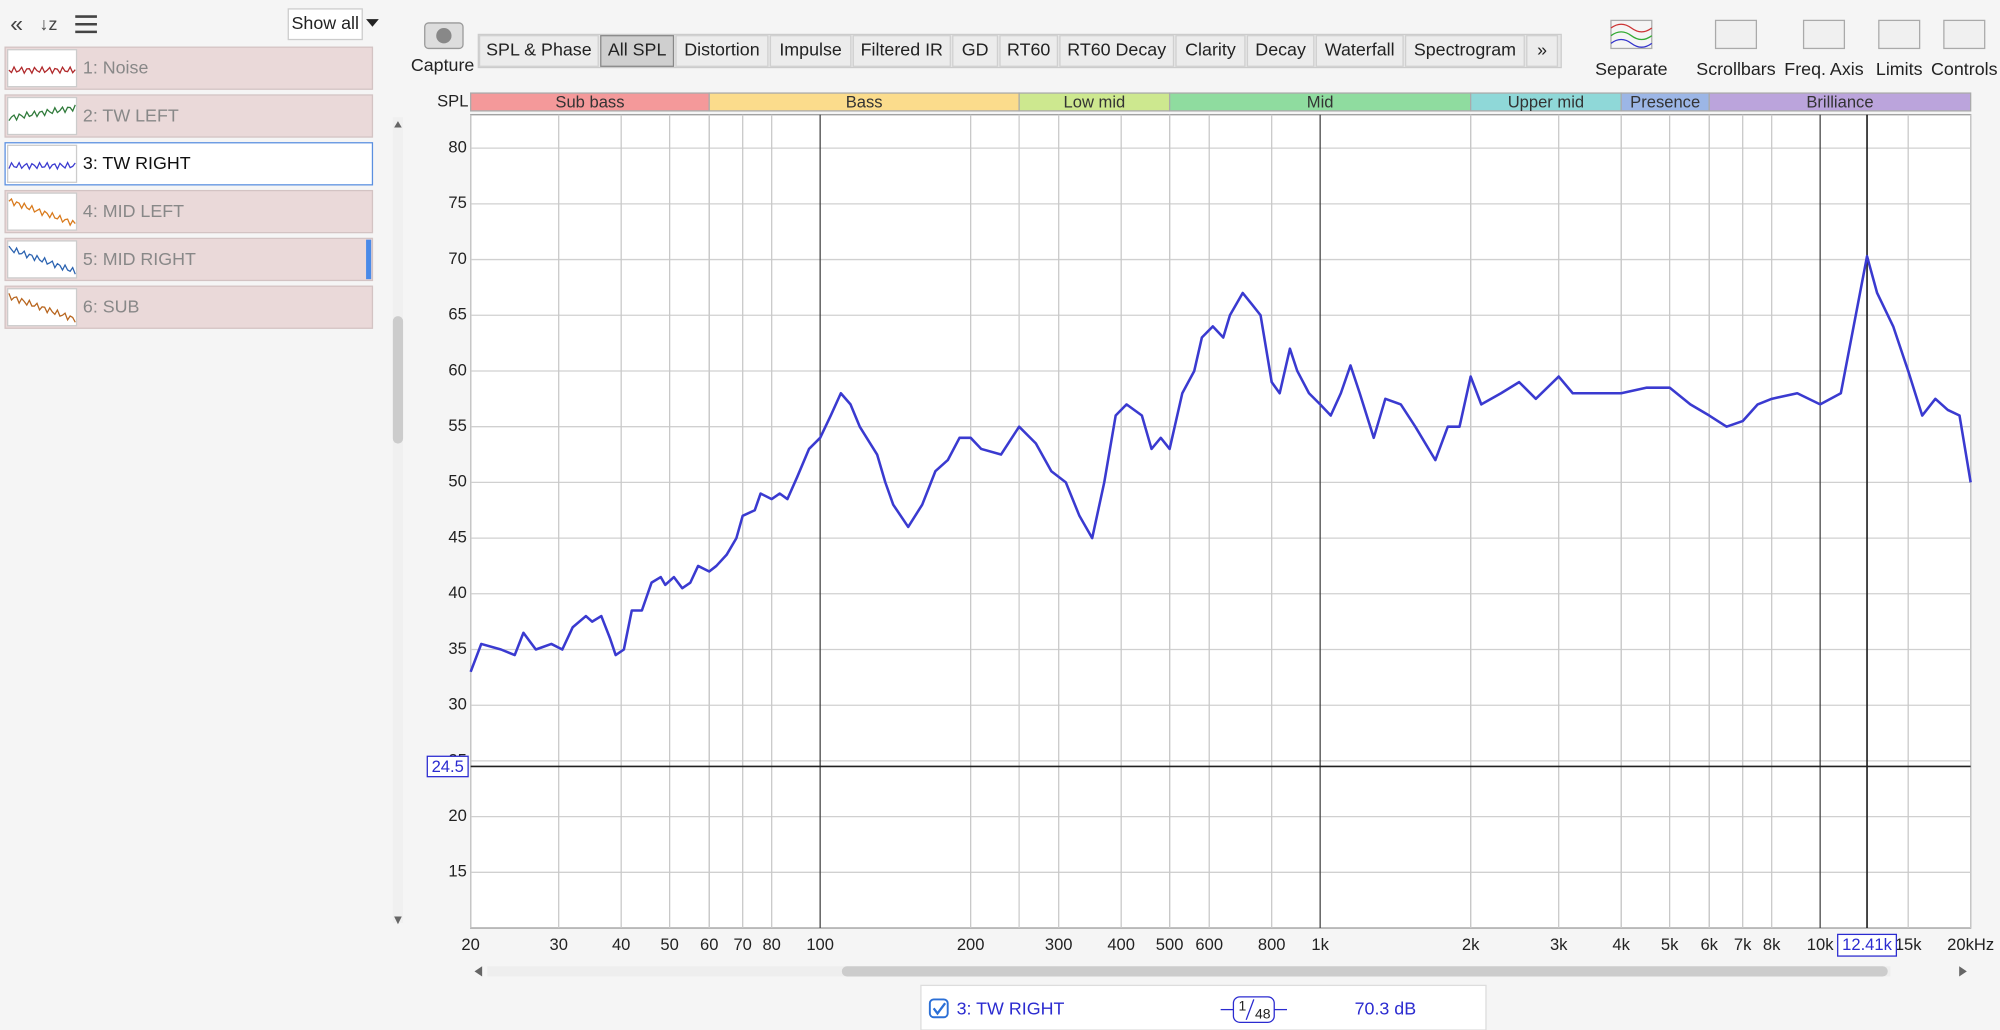  What do you see at coordinates (137, 163) in the screenshot?
I see `list-item-label: 3: TW RIGHT` at bounding box center [137, 163].